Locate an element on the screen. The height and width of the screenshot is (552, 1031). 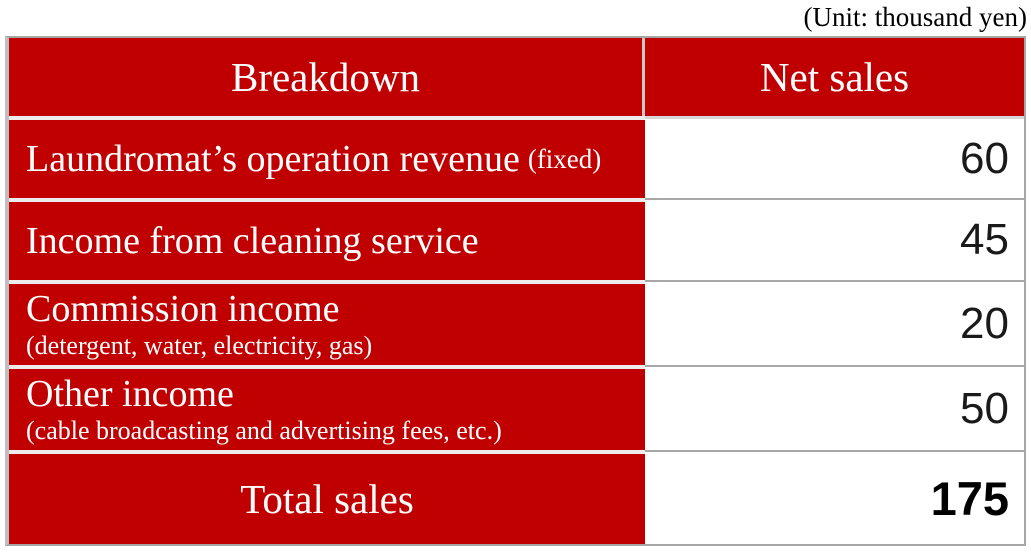
column-header-net-sales-label: Net sales is located at coordinates (834, 77).